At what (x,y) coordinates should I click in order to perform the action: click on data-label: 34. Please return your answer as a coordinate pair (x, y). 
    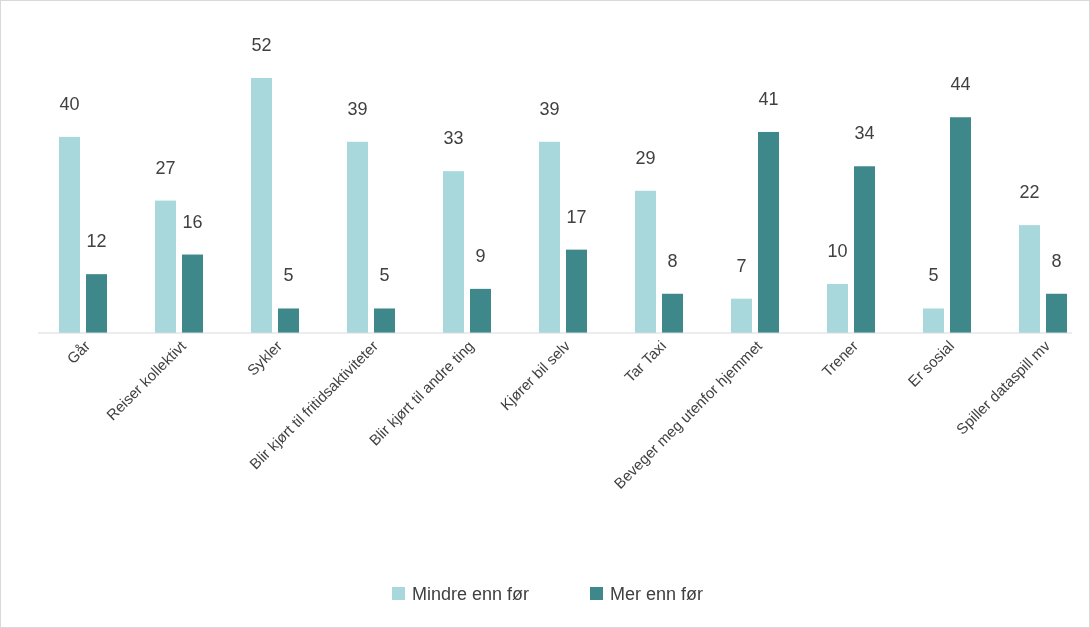
    Looking at the image, I should click on (864, 133).